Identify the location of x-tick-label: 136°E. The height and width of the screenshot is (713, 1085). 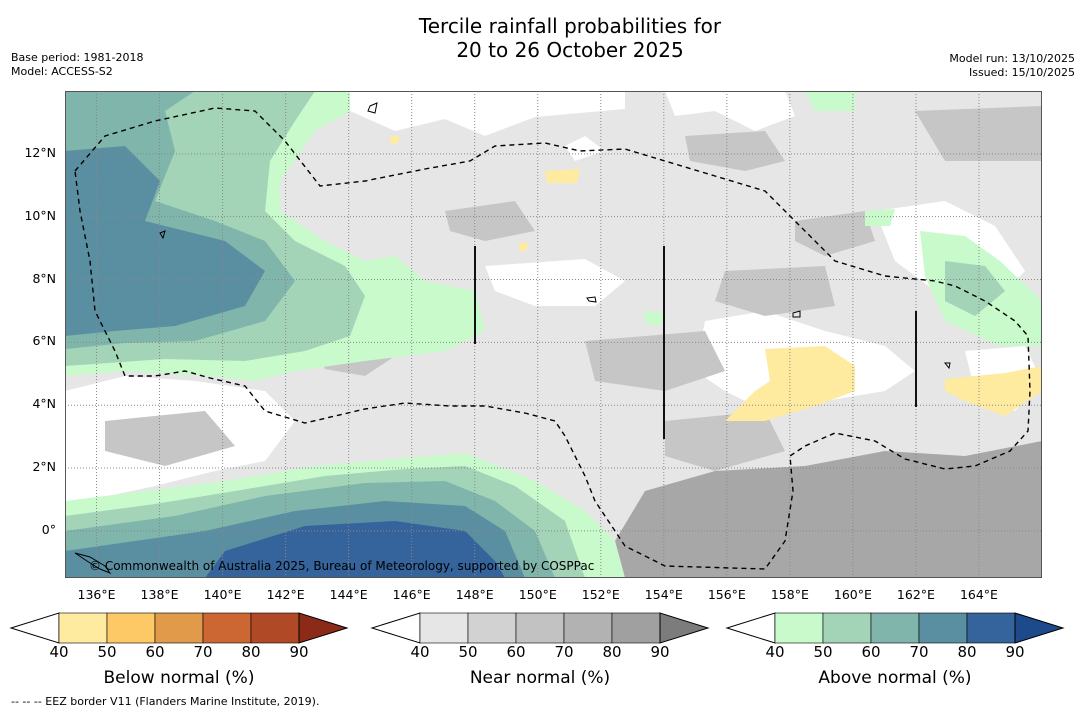
(96, 594).